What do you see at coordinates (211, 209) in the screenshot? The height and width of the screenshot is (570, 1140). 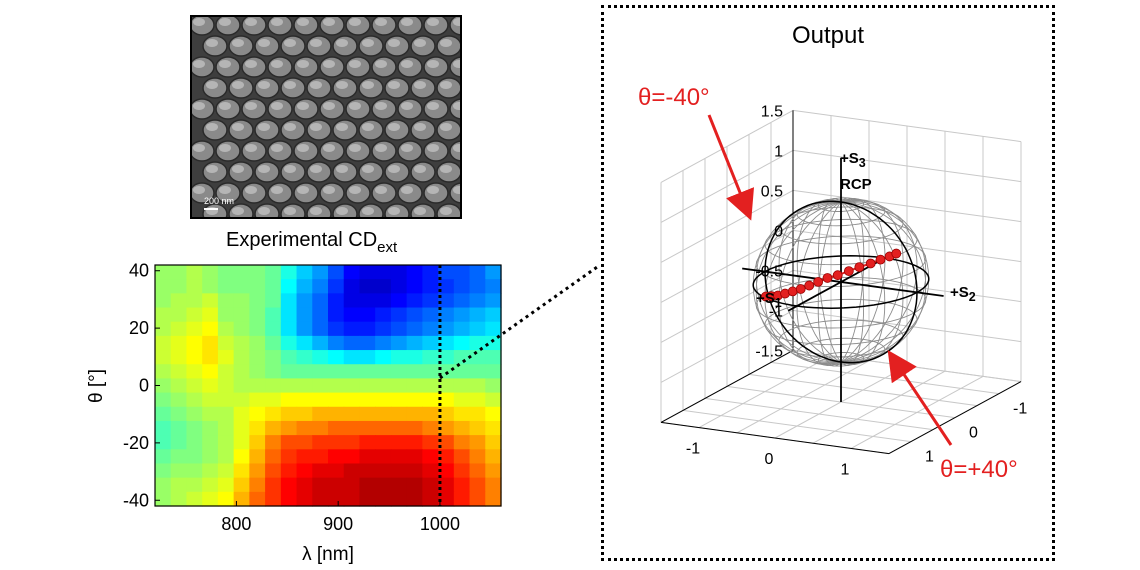 I see `sem-scale-bar` at bounding box center [211, 209].